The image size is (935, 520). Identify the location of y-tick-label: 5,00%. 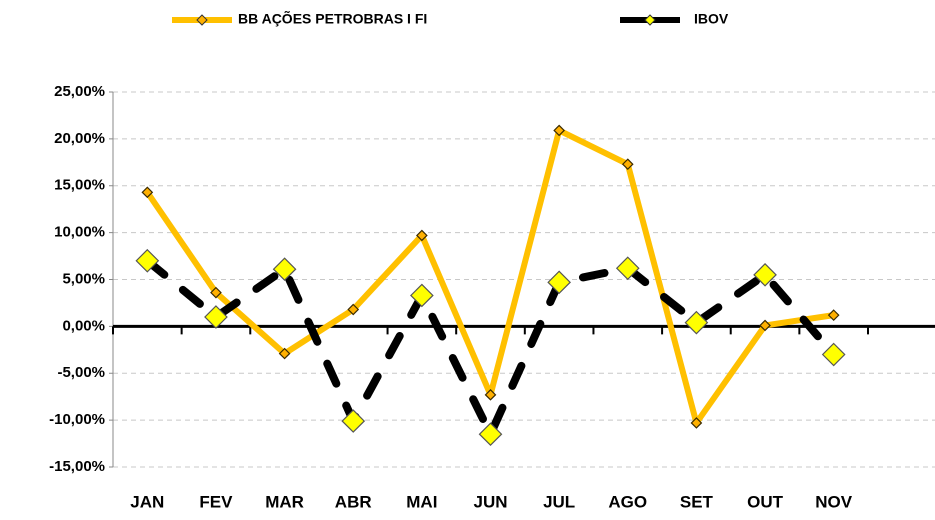
(83, 278).